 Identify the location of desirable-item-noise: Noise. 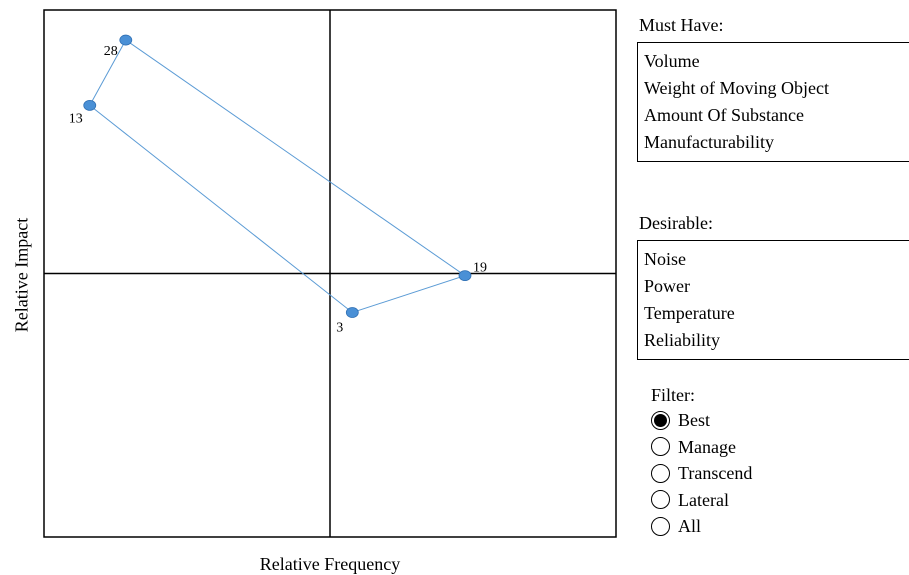
(665, 259).